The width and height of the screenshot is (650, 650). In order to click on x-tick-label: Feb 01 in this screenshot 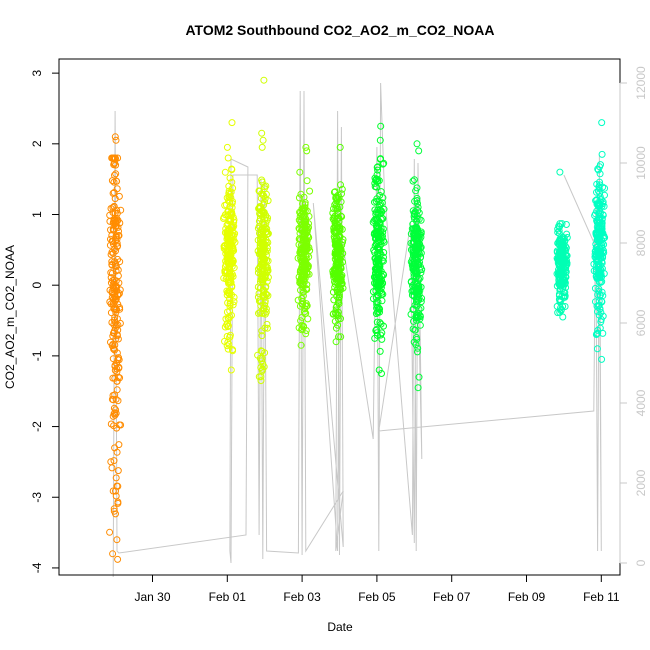, I will do `click(228, 597)`.